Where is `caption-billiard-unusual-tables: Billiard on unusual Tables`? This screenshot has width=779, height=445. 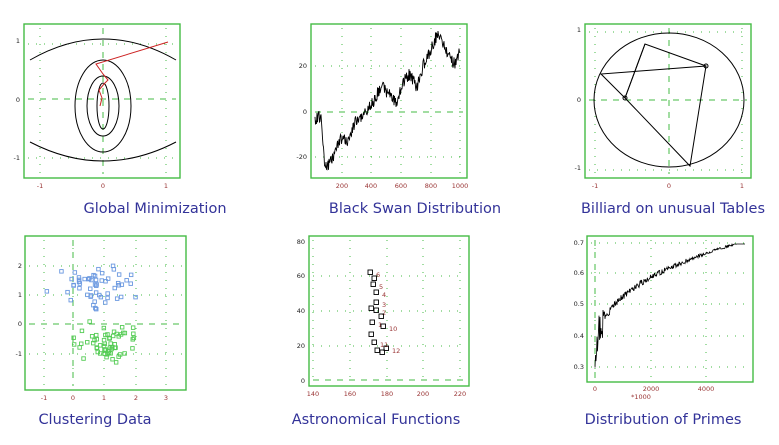
caption-billiard-unusual-tables: Billiard on unusual Tables is located at coordinates (673, 209).